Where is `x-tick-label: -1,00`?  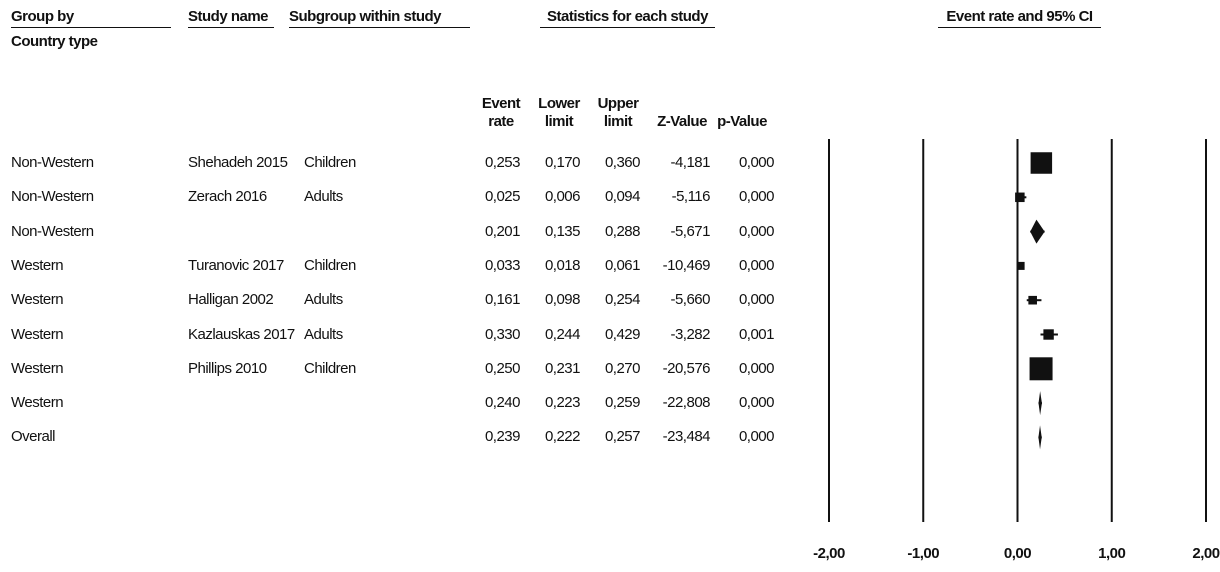
x-tick-label: -1,00 is located at coordinates (923, 553).